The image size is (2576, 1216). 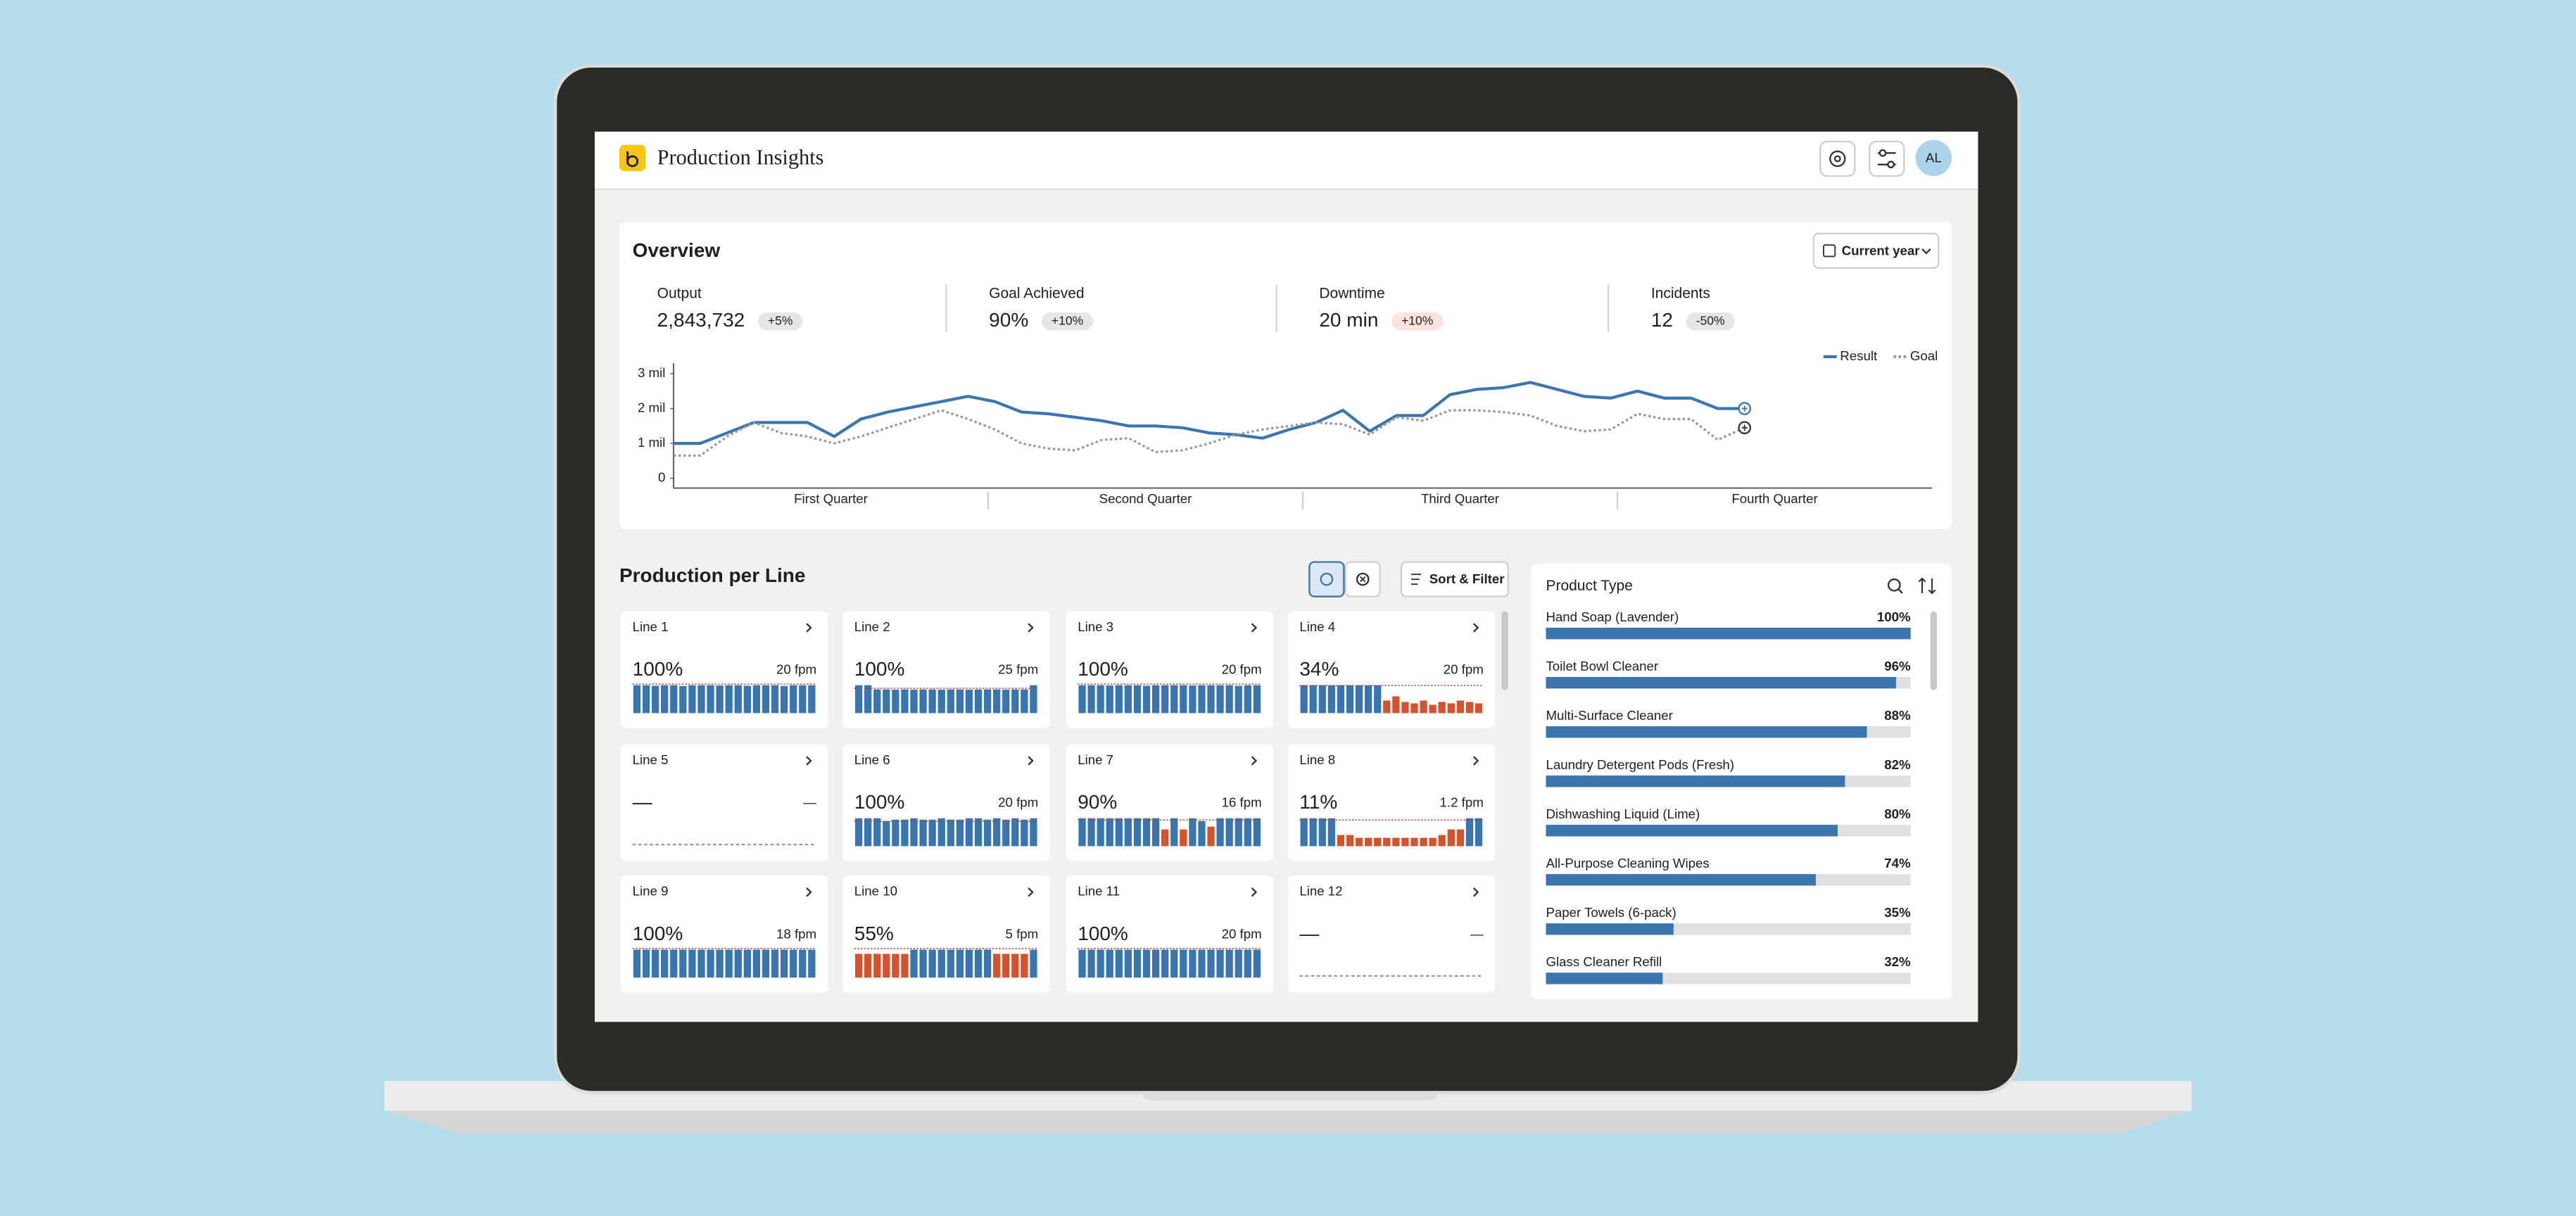 What do you see at coordinates (651, 626) in the screenshot?
I see `line-name: Line 1` at bounding box center [651, 626].